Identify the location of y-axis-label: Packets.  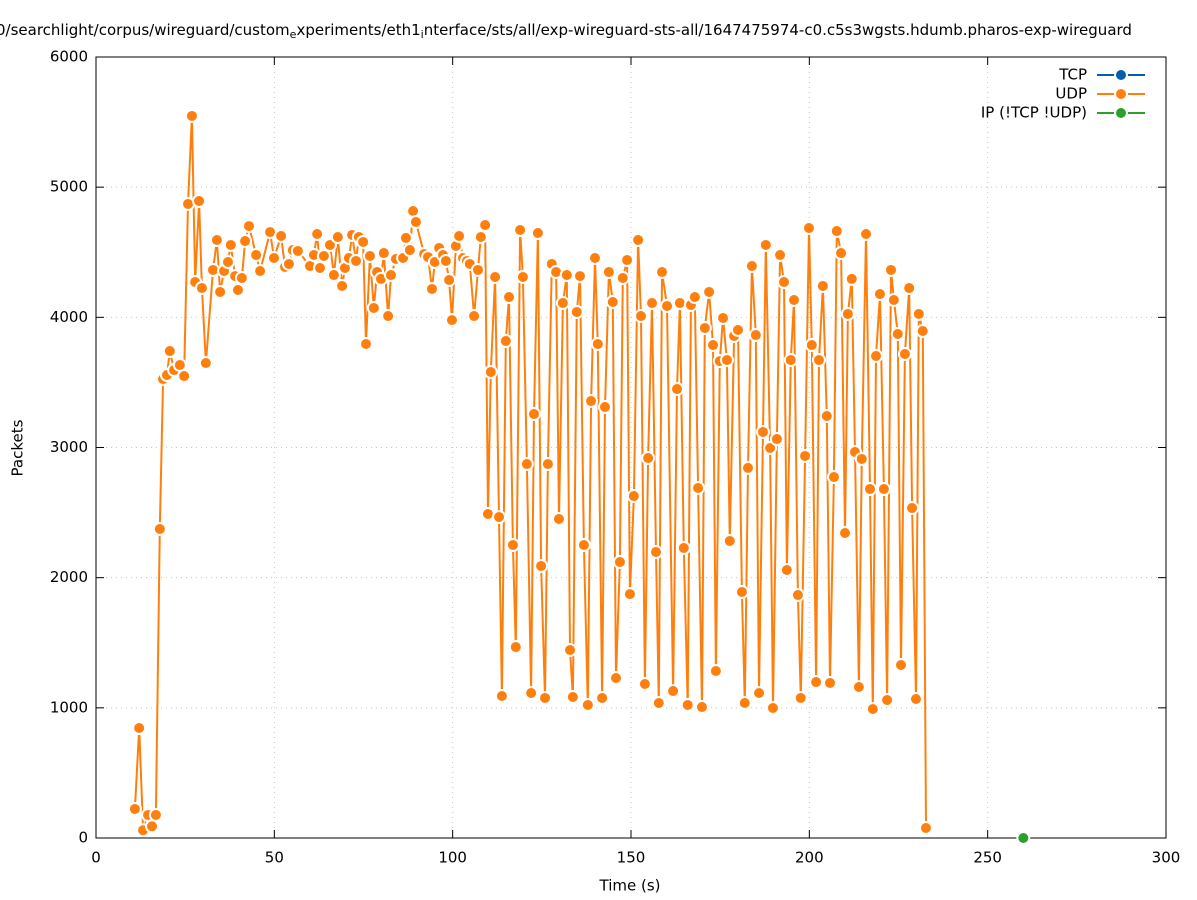
(18, 447).